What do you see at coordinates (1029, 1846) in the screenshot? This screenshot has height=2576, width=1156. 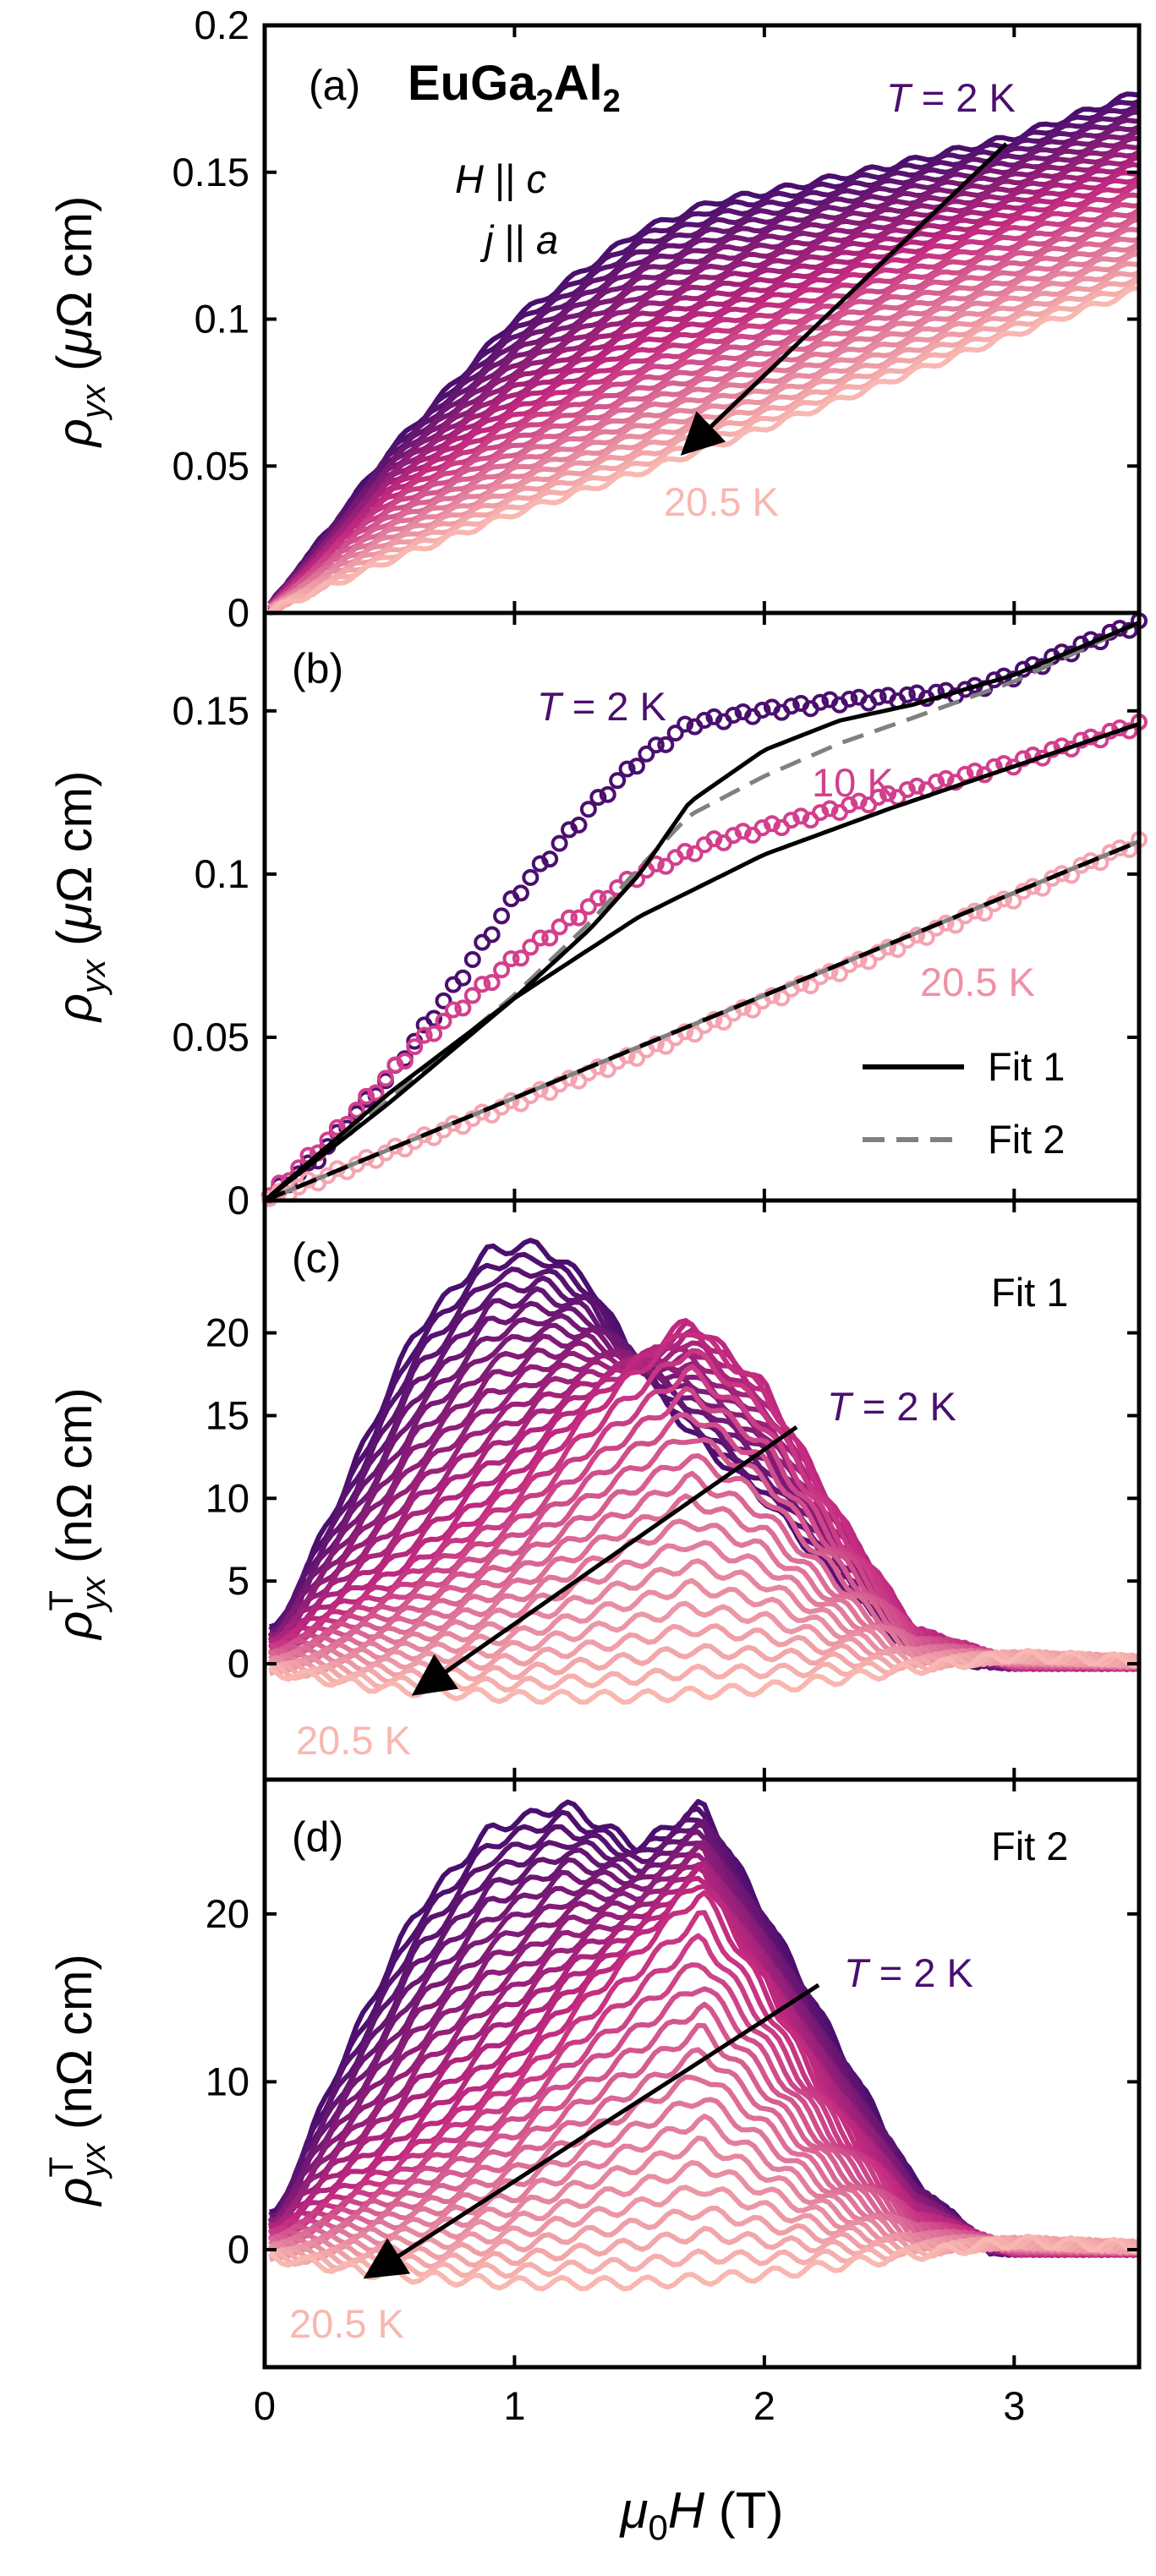 I see `panel-d-fit-label: Fit 2` at bounding box center [1029, 1846].